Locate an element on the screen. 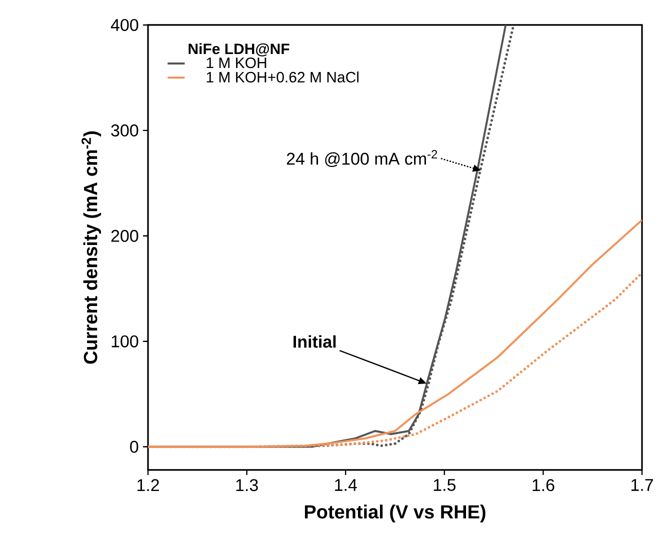 Image resolution: width=668 pixels, height=545 pixels. x-tick-label: 1.4 is located at coordinates (346, 485).